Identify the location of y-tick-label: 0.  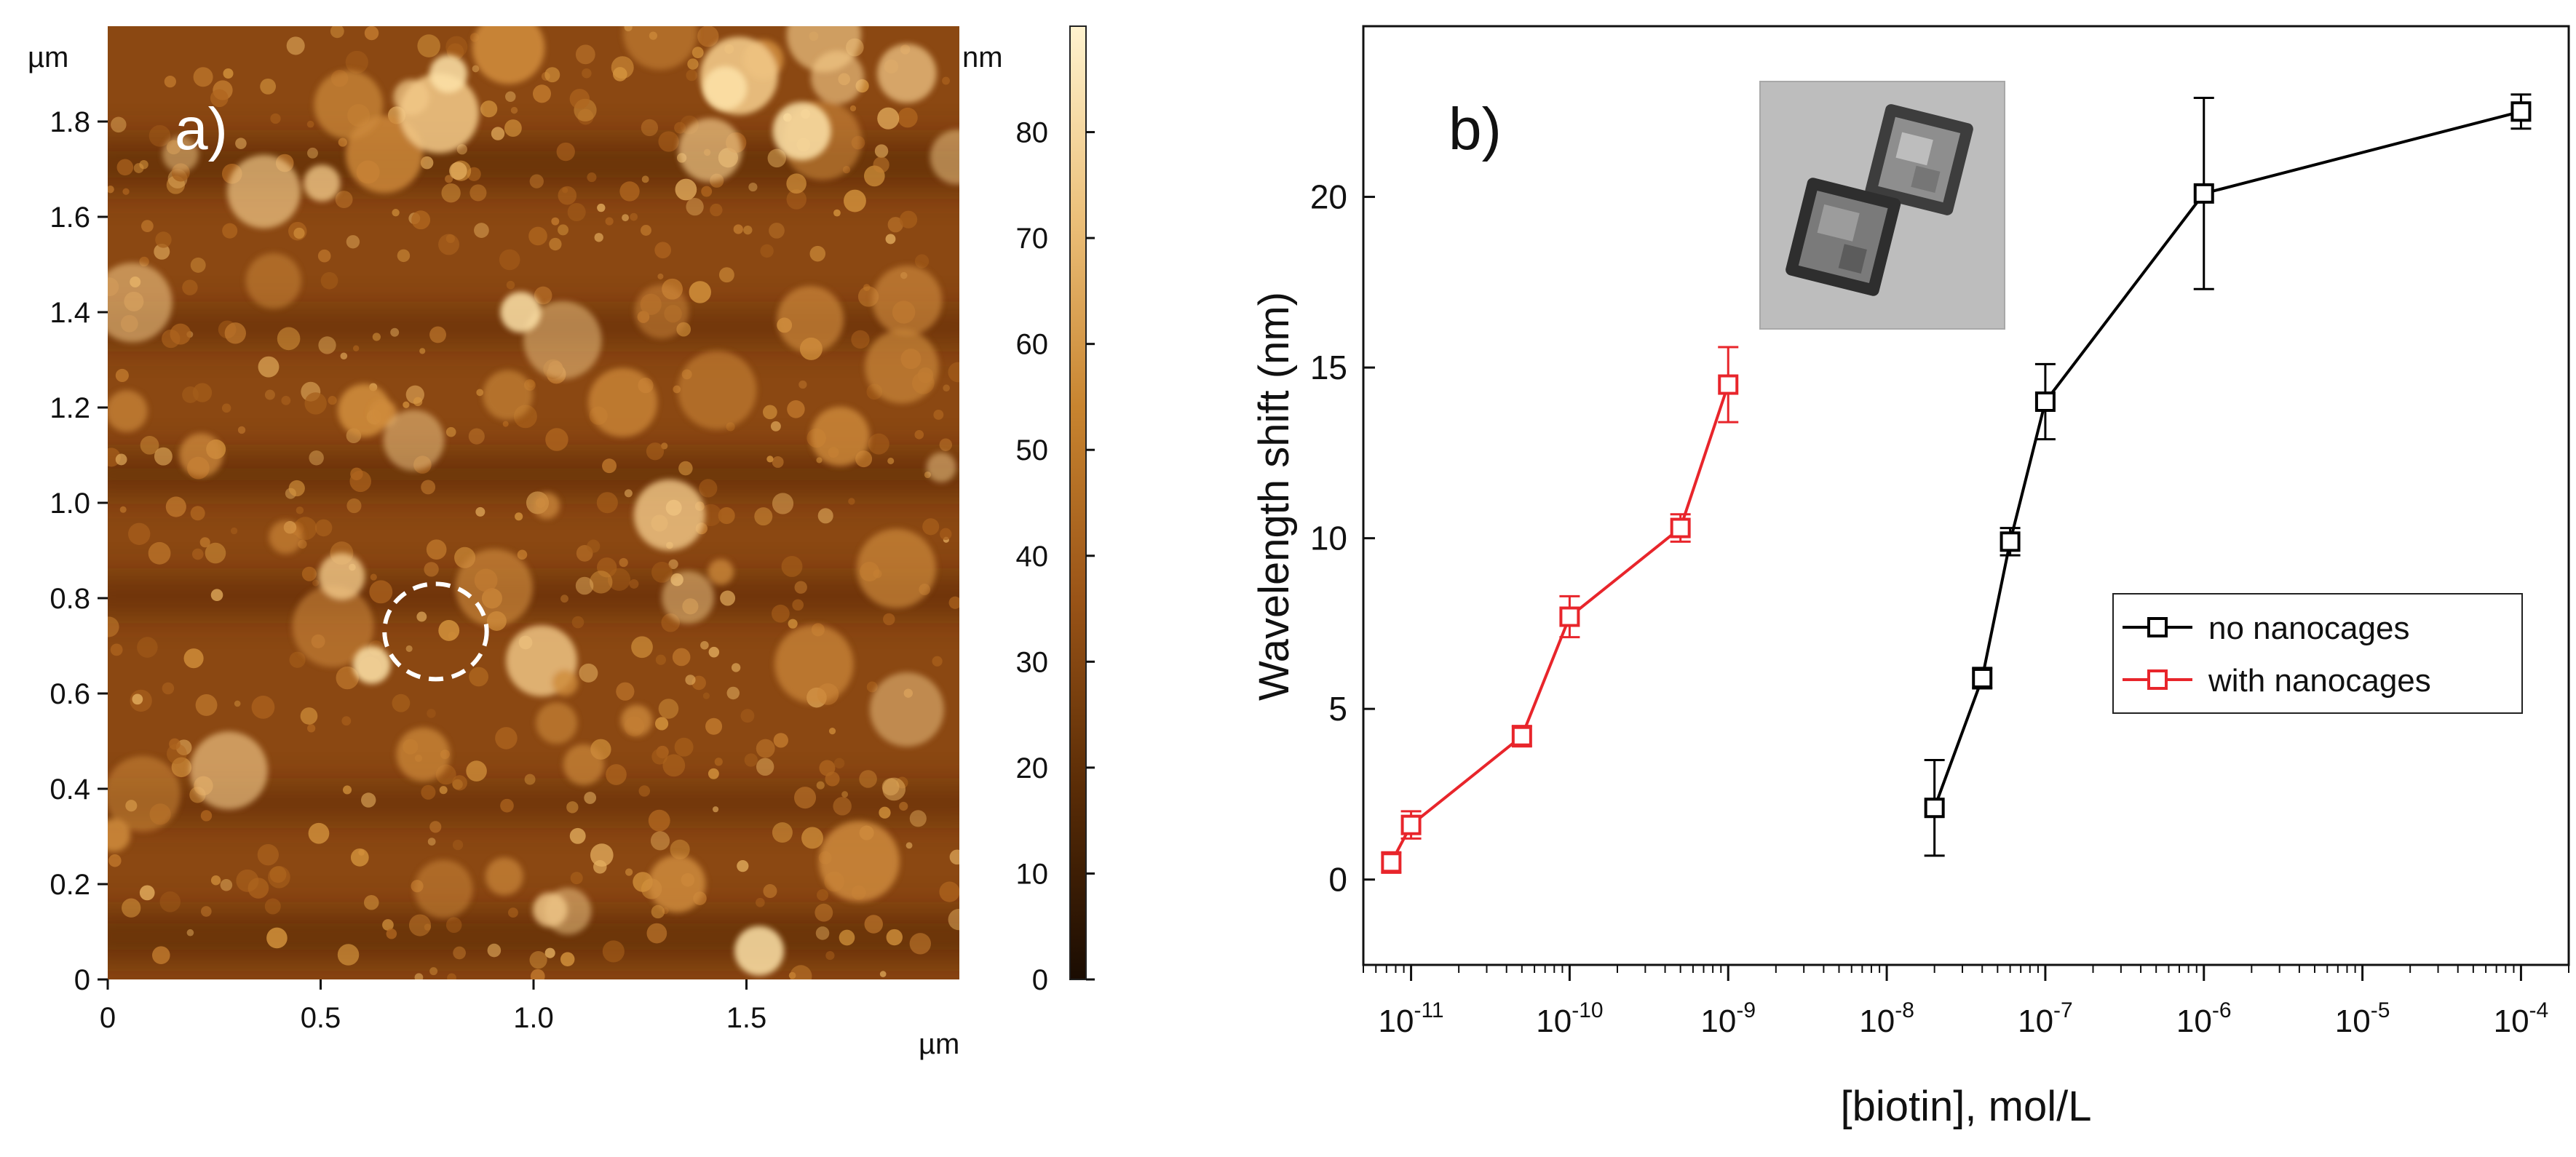
(1337, 880).